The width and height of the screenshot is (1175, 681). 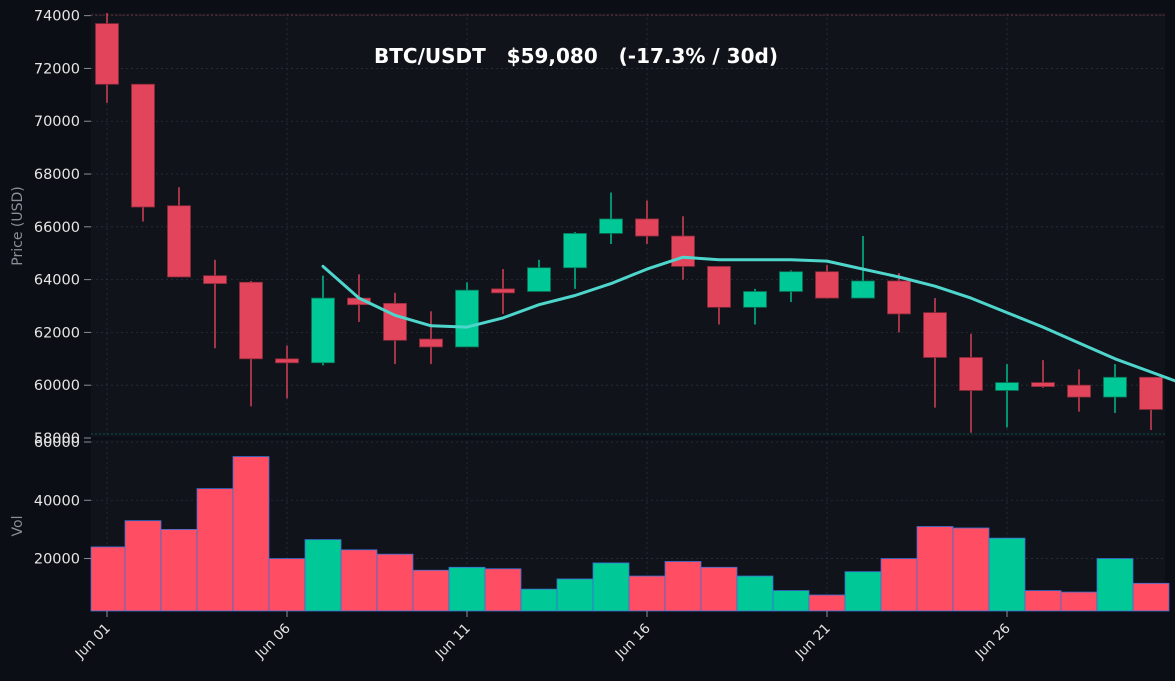 I want to click on price-tick-label: 62000, so click(x=57, y=333).